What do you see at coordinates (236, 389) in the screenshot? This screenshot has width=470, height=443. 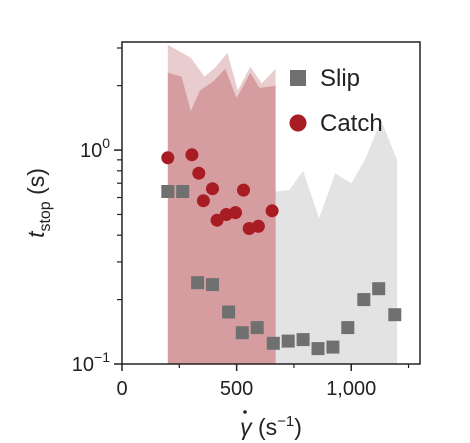 I see `x-tick-label: 500` at bounding box center [236, 389].